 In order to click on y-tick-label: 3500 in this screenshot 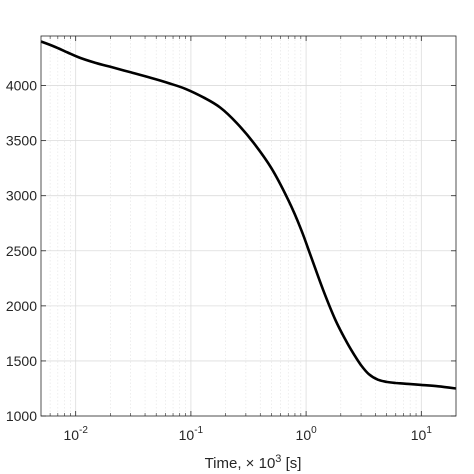, I will do `click(21, 141)`.